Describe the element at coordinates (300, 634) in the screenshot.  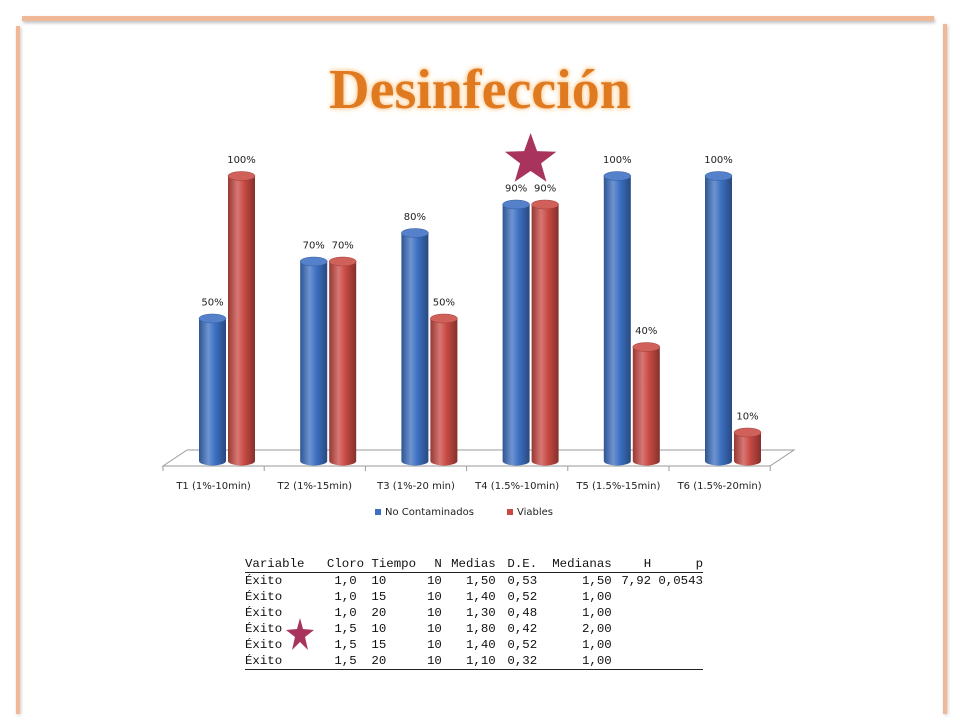
I see `highlight-star-small-icon` at that location.